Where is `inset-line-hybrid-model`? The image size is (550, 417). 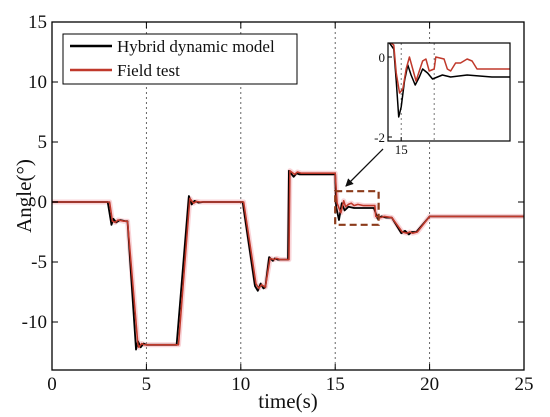
inset-line-hybrid-model is located at coordinates (449, 80).